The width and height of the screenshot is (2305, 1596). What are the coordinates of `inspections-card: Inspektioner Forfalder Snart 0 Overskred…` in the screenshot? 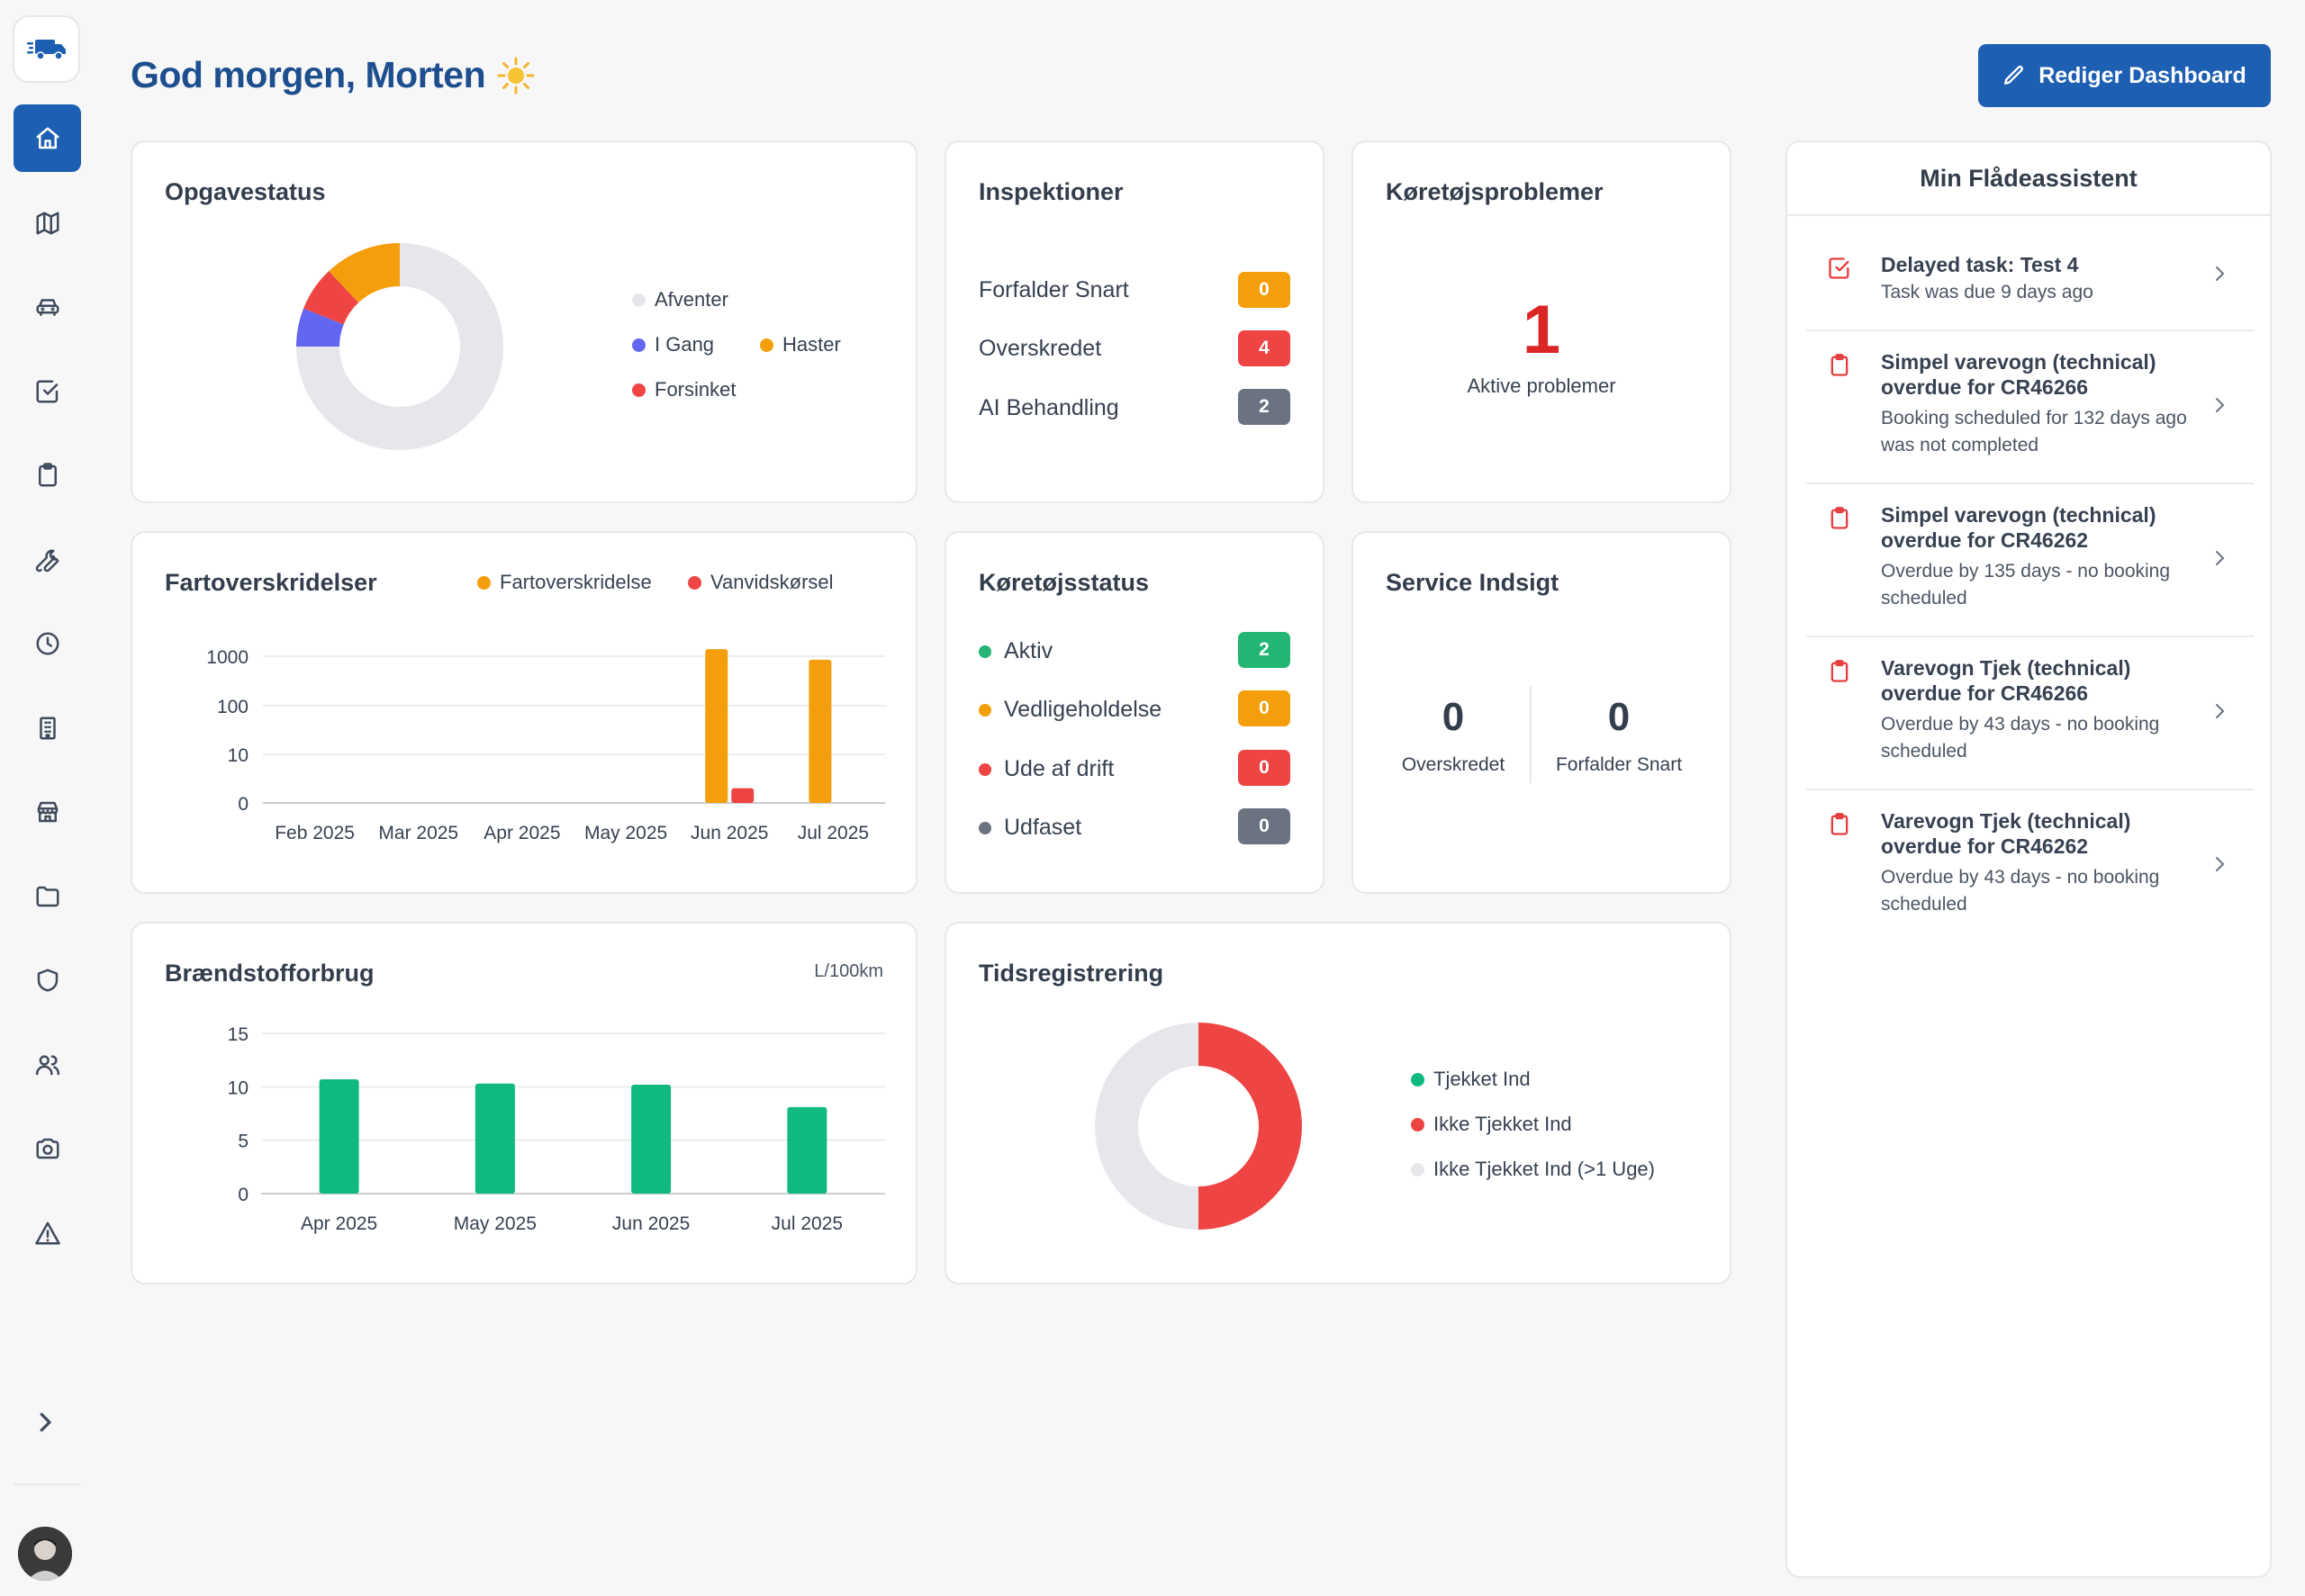 It's located at (1135, 321).